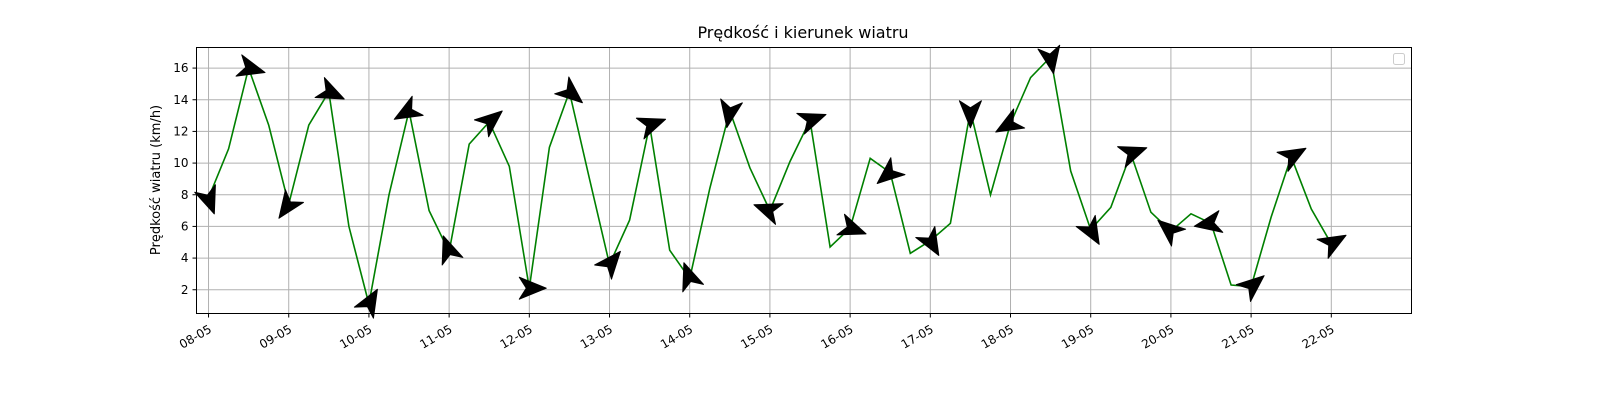 This screenshot has height=400, width=1600. I want to click on x-tick-label: 14-05, so click(676, 337).